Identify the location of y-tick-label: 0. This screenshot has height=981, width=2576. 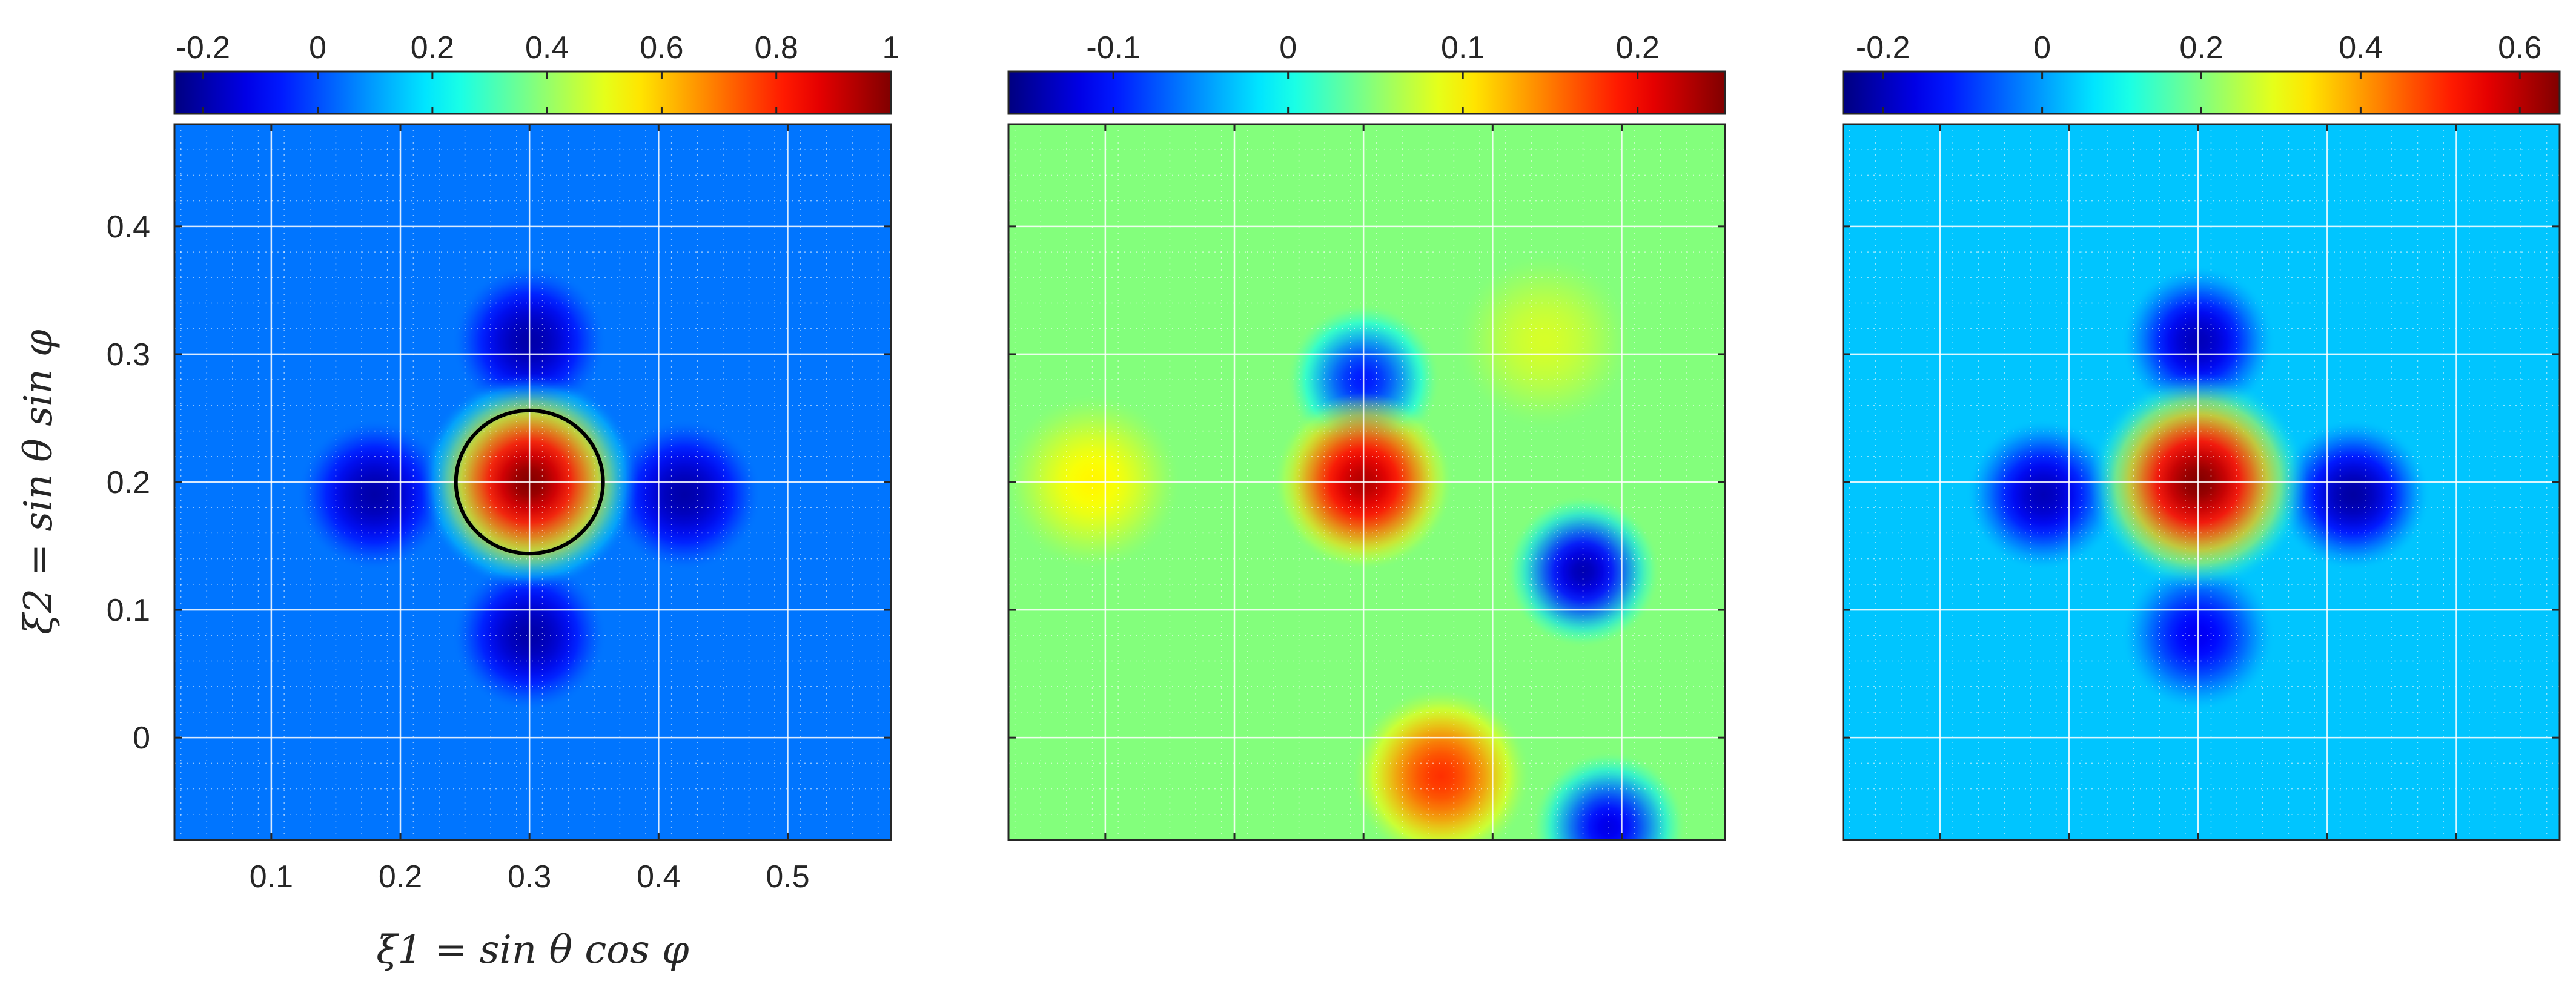
(141, 738).